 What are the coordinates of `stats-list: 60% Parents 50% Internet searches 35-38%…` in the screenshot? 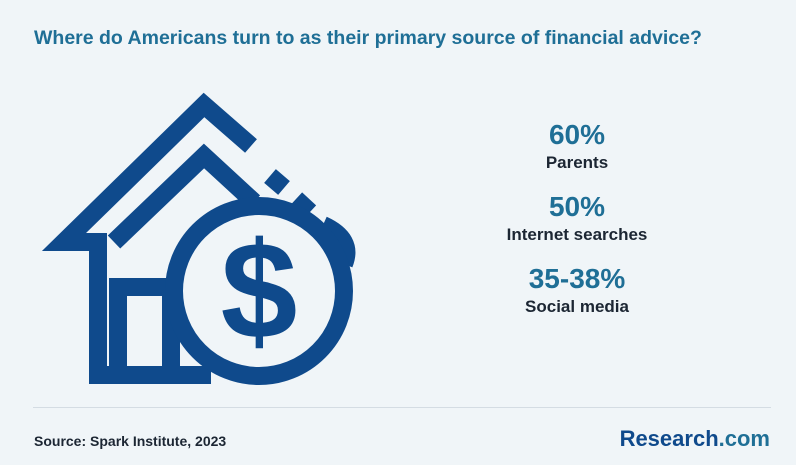 It's located at (577, 218).